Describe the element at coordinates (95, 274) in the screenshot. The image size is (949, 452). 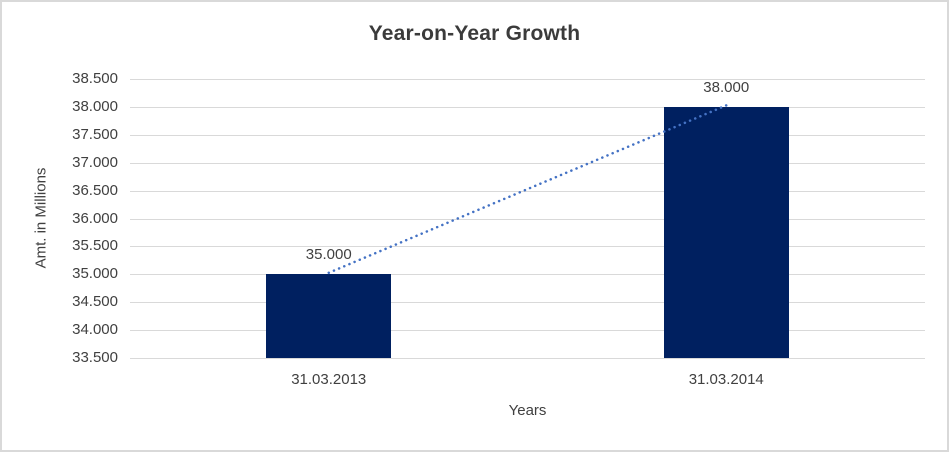
I see `y-axis-tick-label: 35.000` at that location.